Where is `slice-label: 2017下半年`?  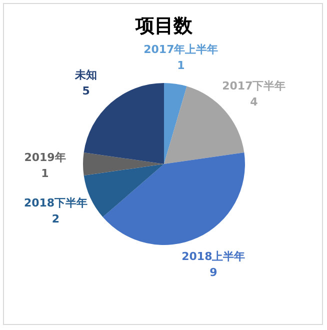
slice-label: 2017下半年 is located at coordinates (254, 86).